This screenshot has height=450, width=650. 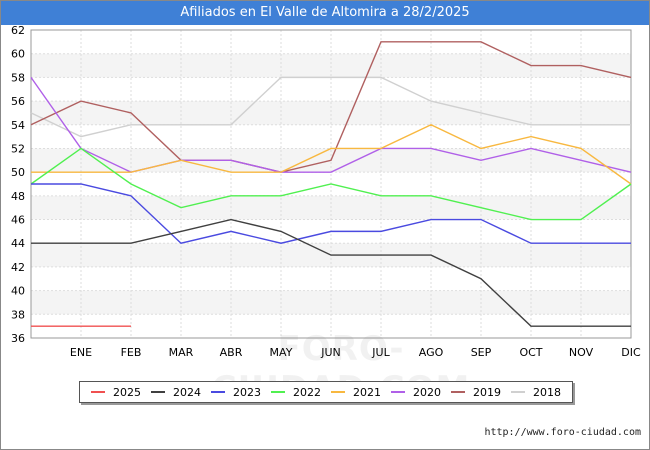 What do you see at coordinates (18, 148) in the screenshot?
I see `y-tick-label: 52` at bounding box center [18, 148].